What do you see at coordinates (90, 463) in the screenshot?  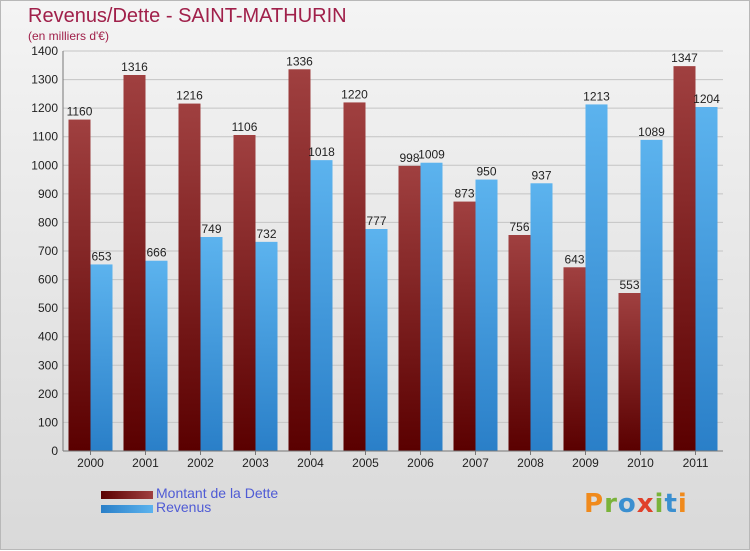 I see `x-tick-label: 2000` at bounding box center [90, 463].